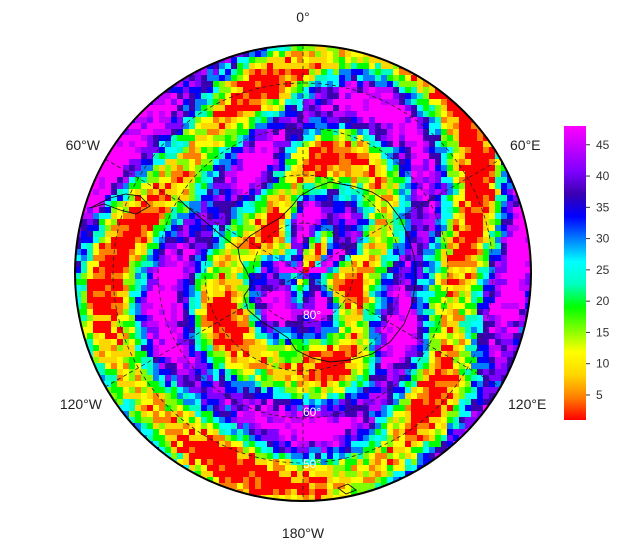 Image resolution: width=625 pixels, height=552 pixels. I want to click on colorbar-tick-label: 15, so click(603, 332).